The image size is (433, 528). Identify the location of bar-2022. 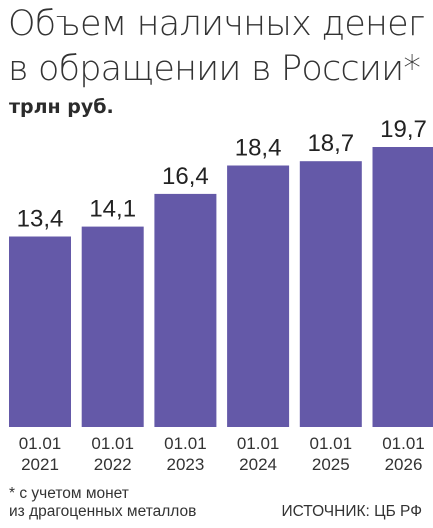
(112, 326).